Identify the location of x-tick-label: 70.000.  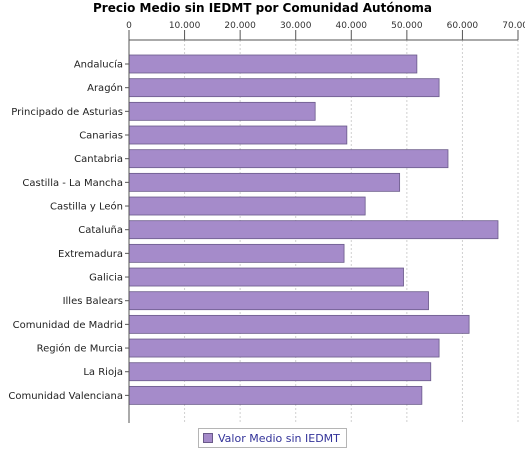
(513, 26).